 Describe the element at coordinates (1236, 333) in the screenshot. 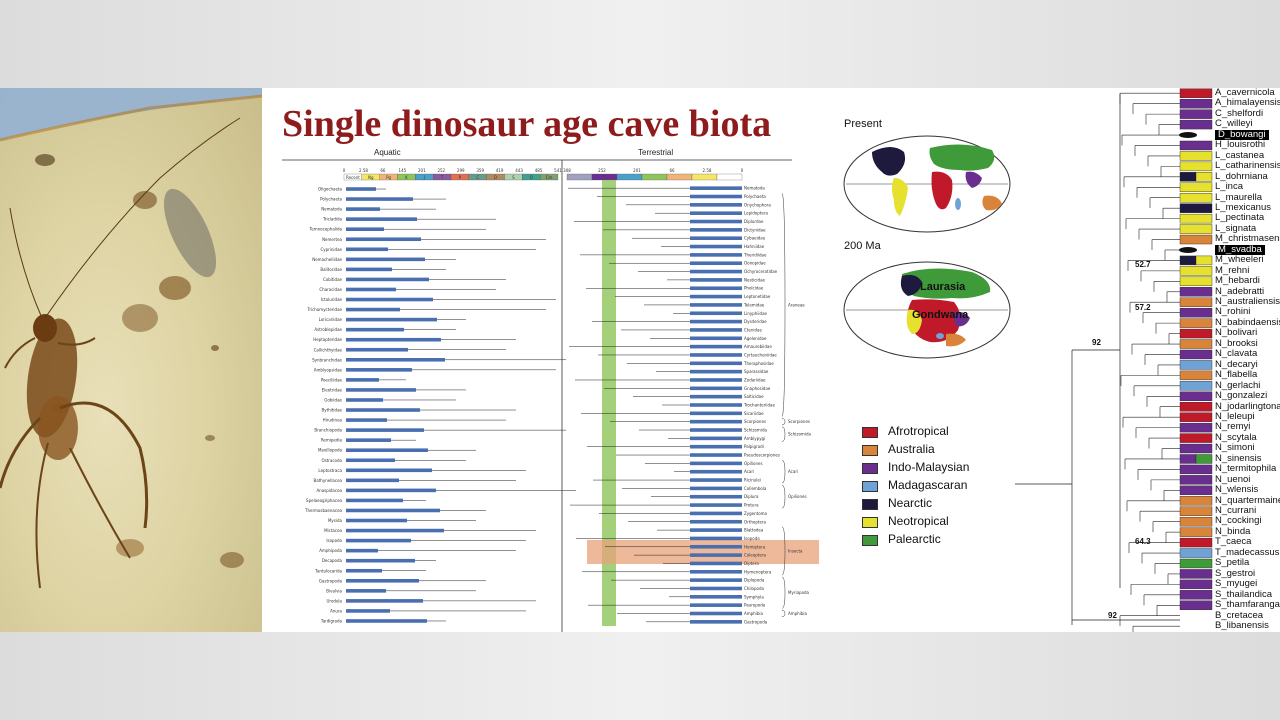

I see `species-label: N_bolivari` at that location.